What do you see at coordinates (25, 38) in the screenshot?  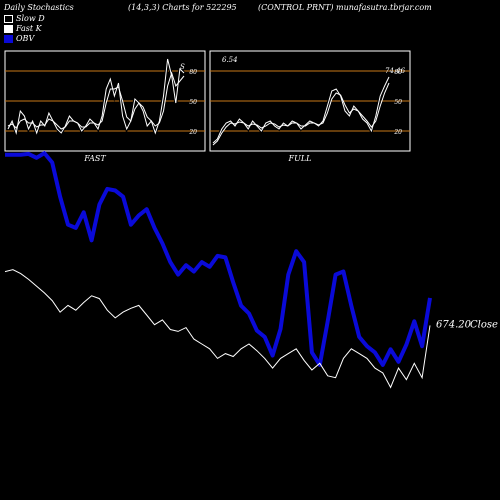 I see `legend-label-obv: OBV` at bounding box center [25, 38].